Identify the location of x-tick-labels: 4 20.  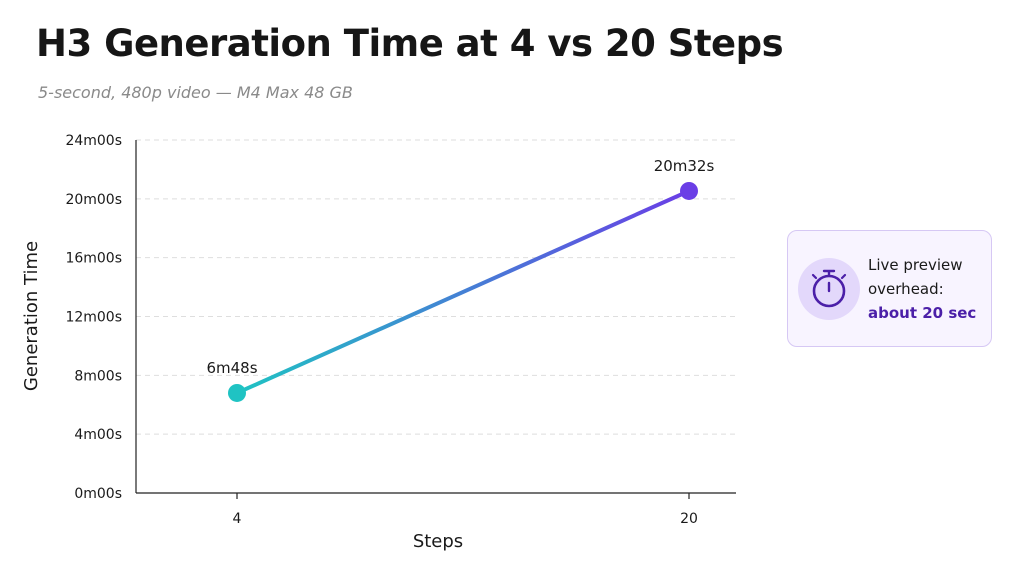
(465, 519).